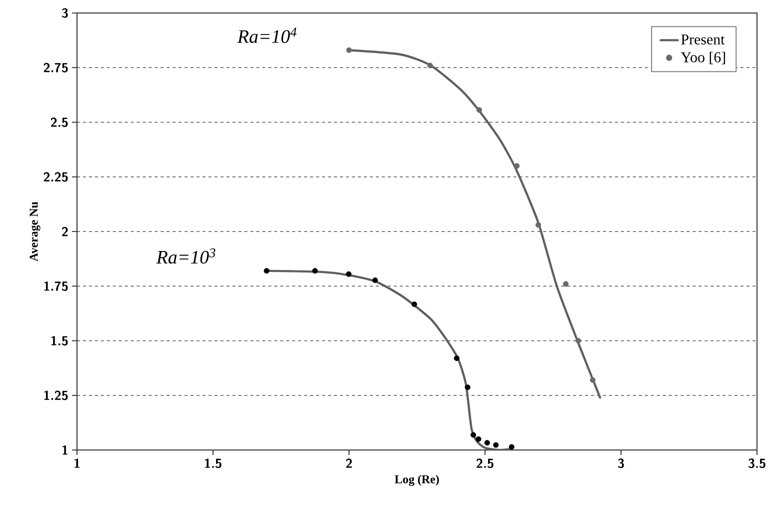  I want to click on annotation: Ra=10$^{4}$, so click(266, 35).